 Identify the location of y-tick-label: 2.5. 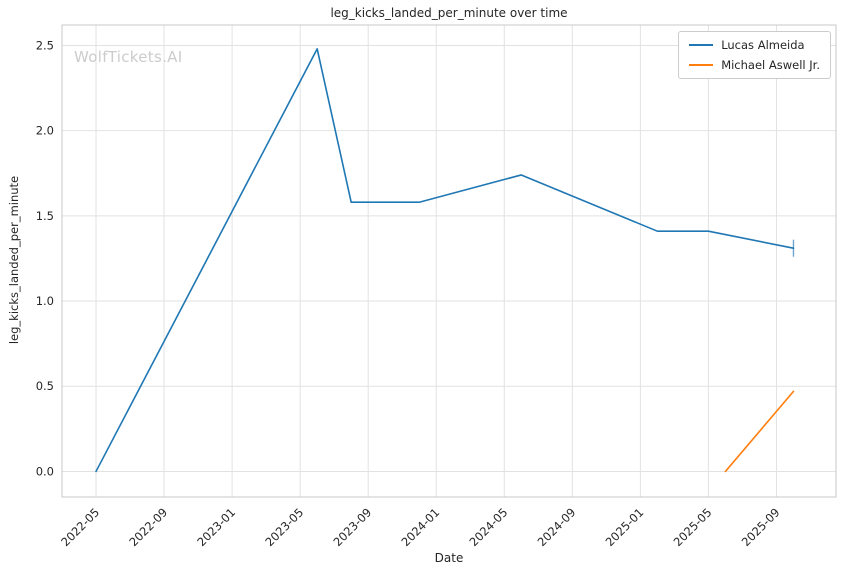
(45, 45).